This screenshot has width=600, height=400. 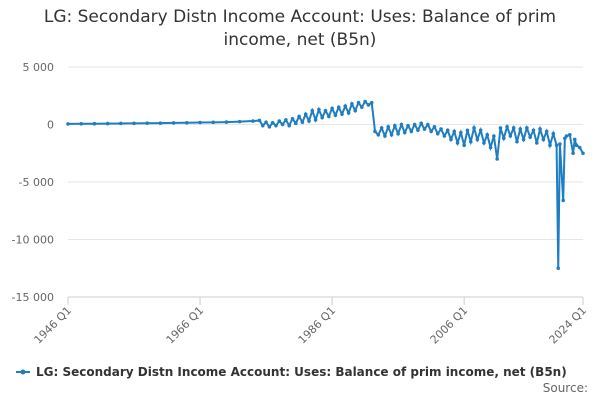 What do you see at coordinates (33, 240) in the screenshot?
I see `y-tick-label: -10 000` at bounding box center [33, 240].